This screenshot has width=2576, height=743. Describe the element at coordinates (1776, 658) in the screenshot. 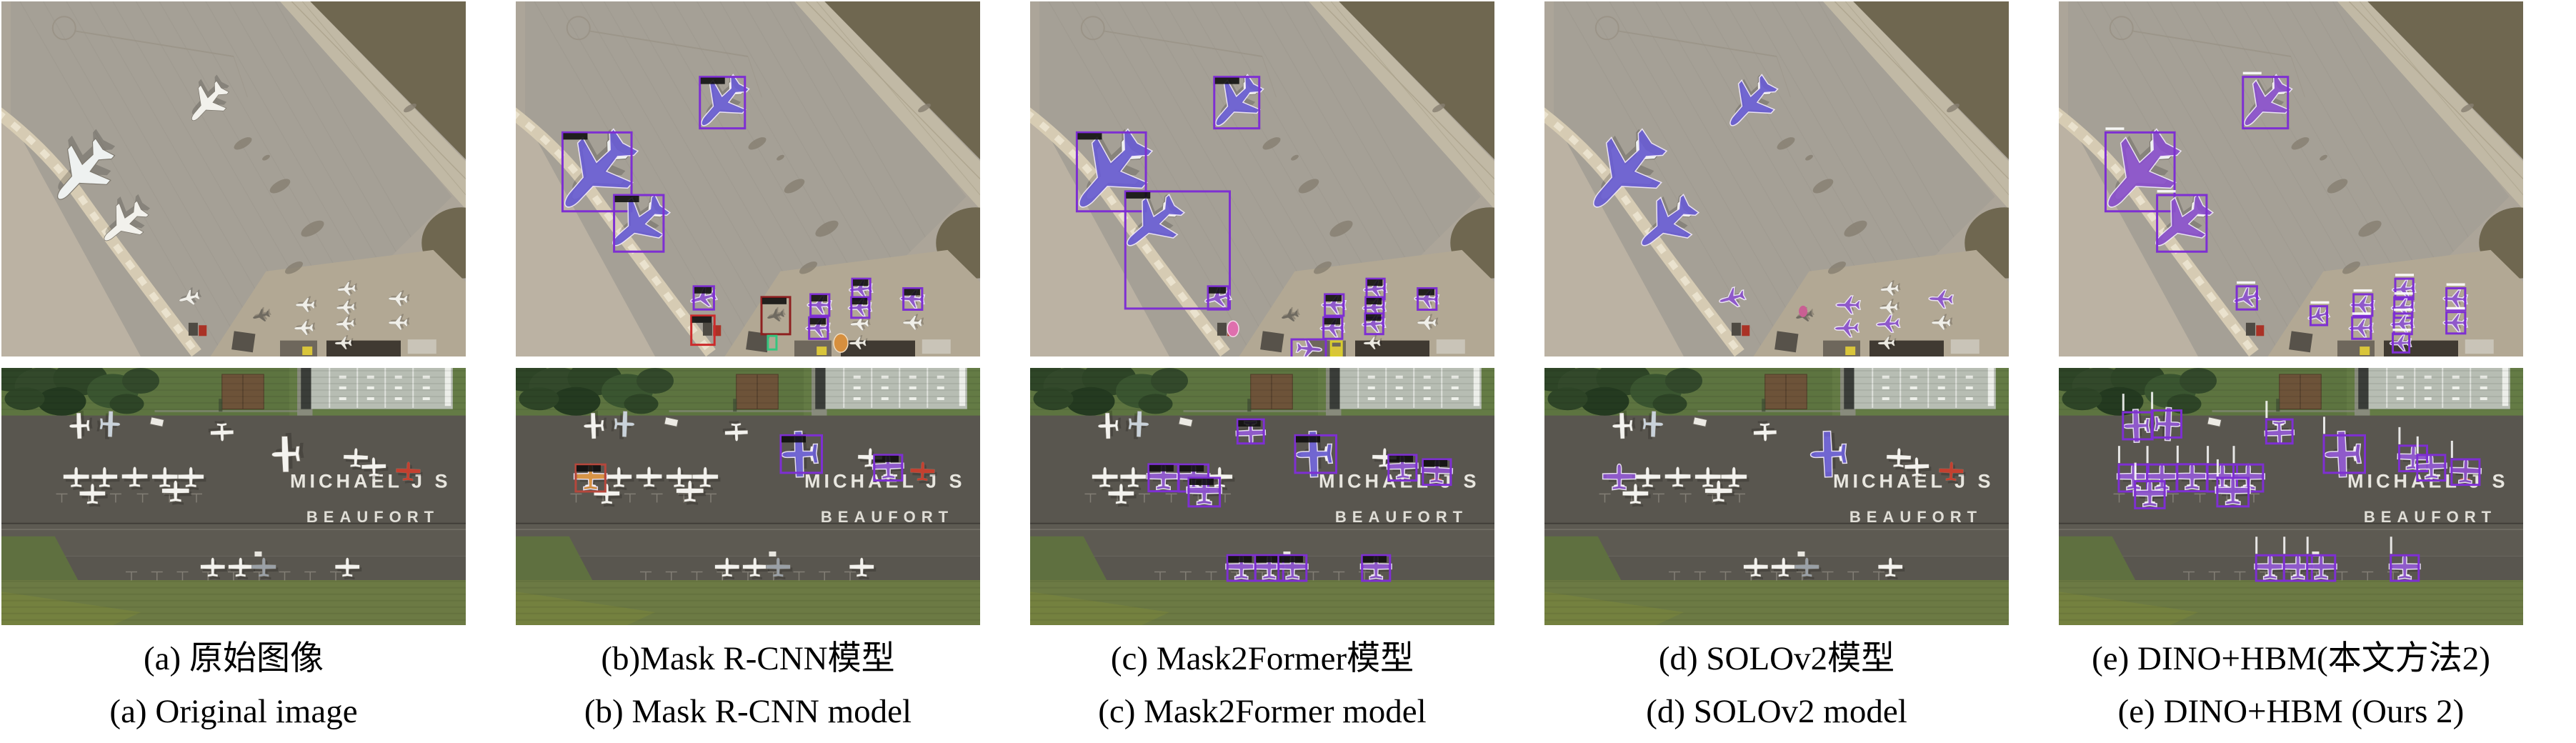

I see `caption-zh: (d) SOLOv2模型` at that location.